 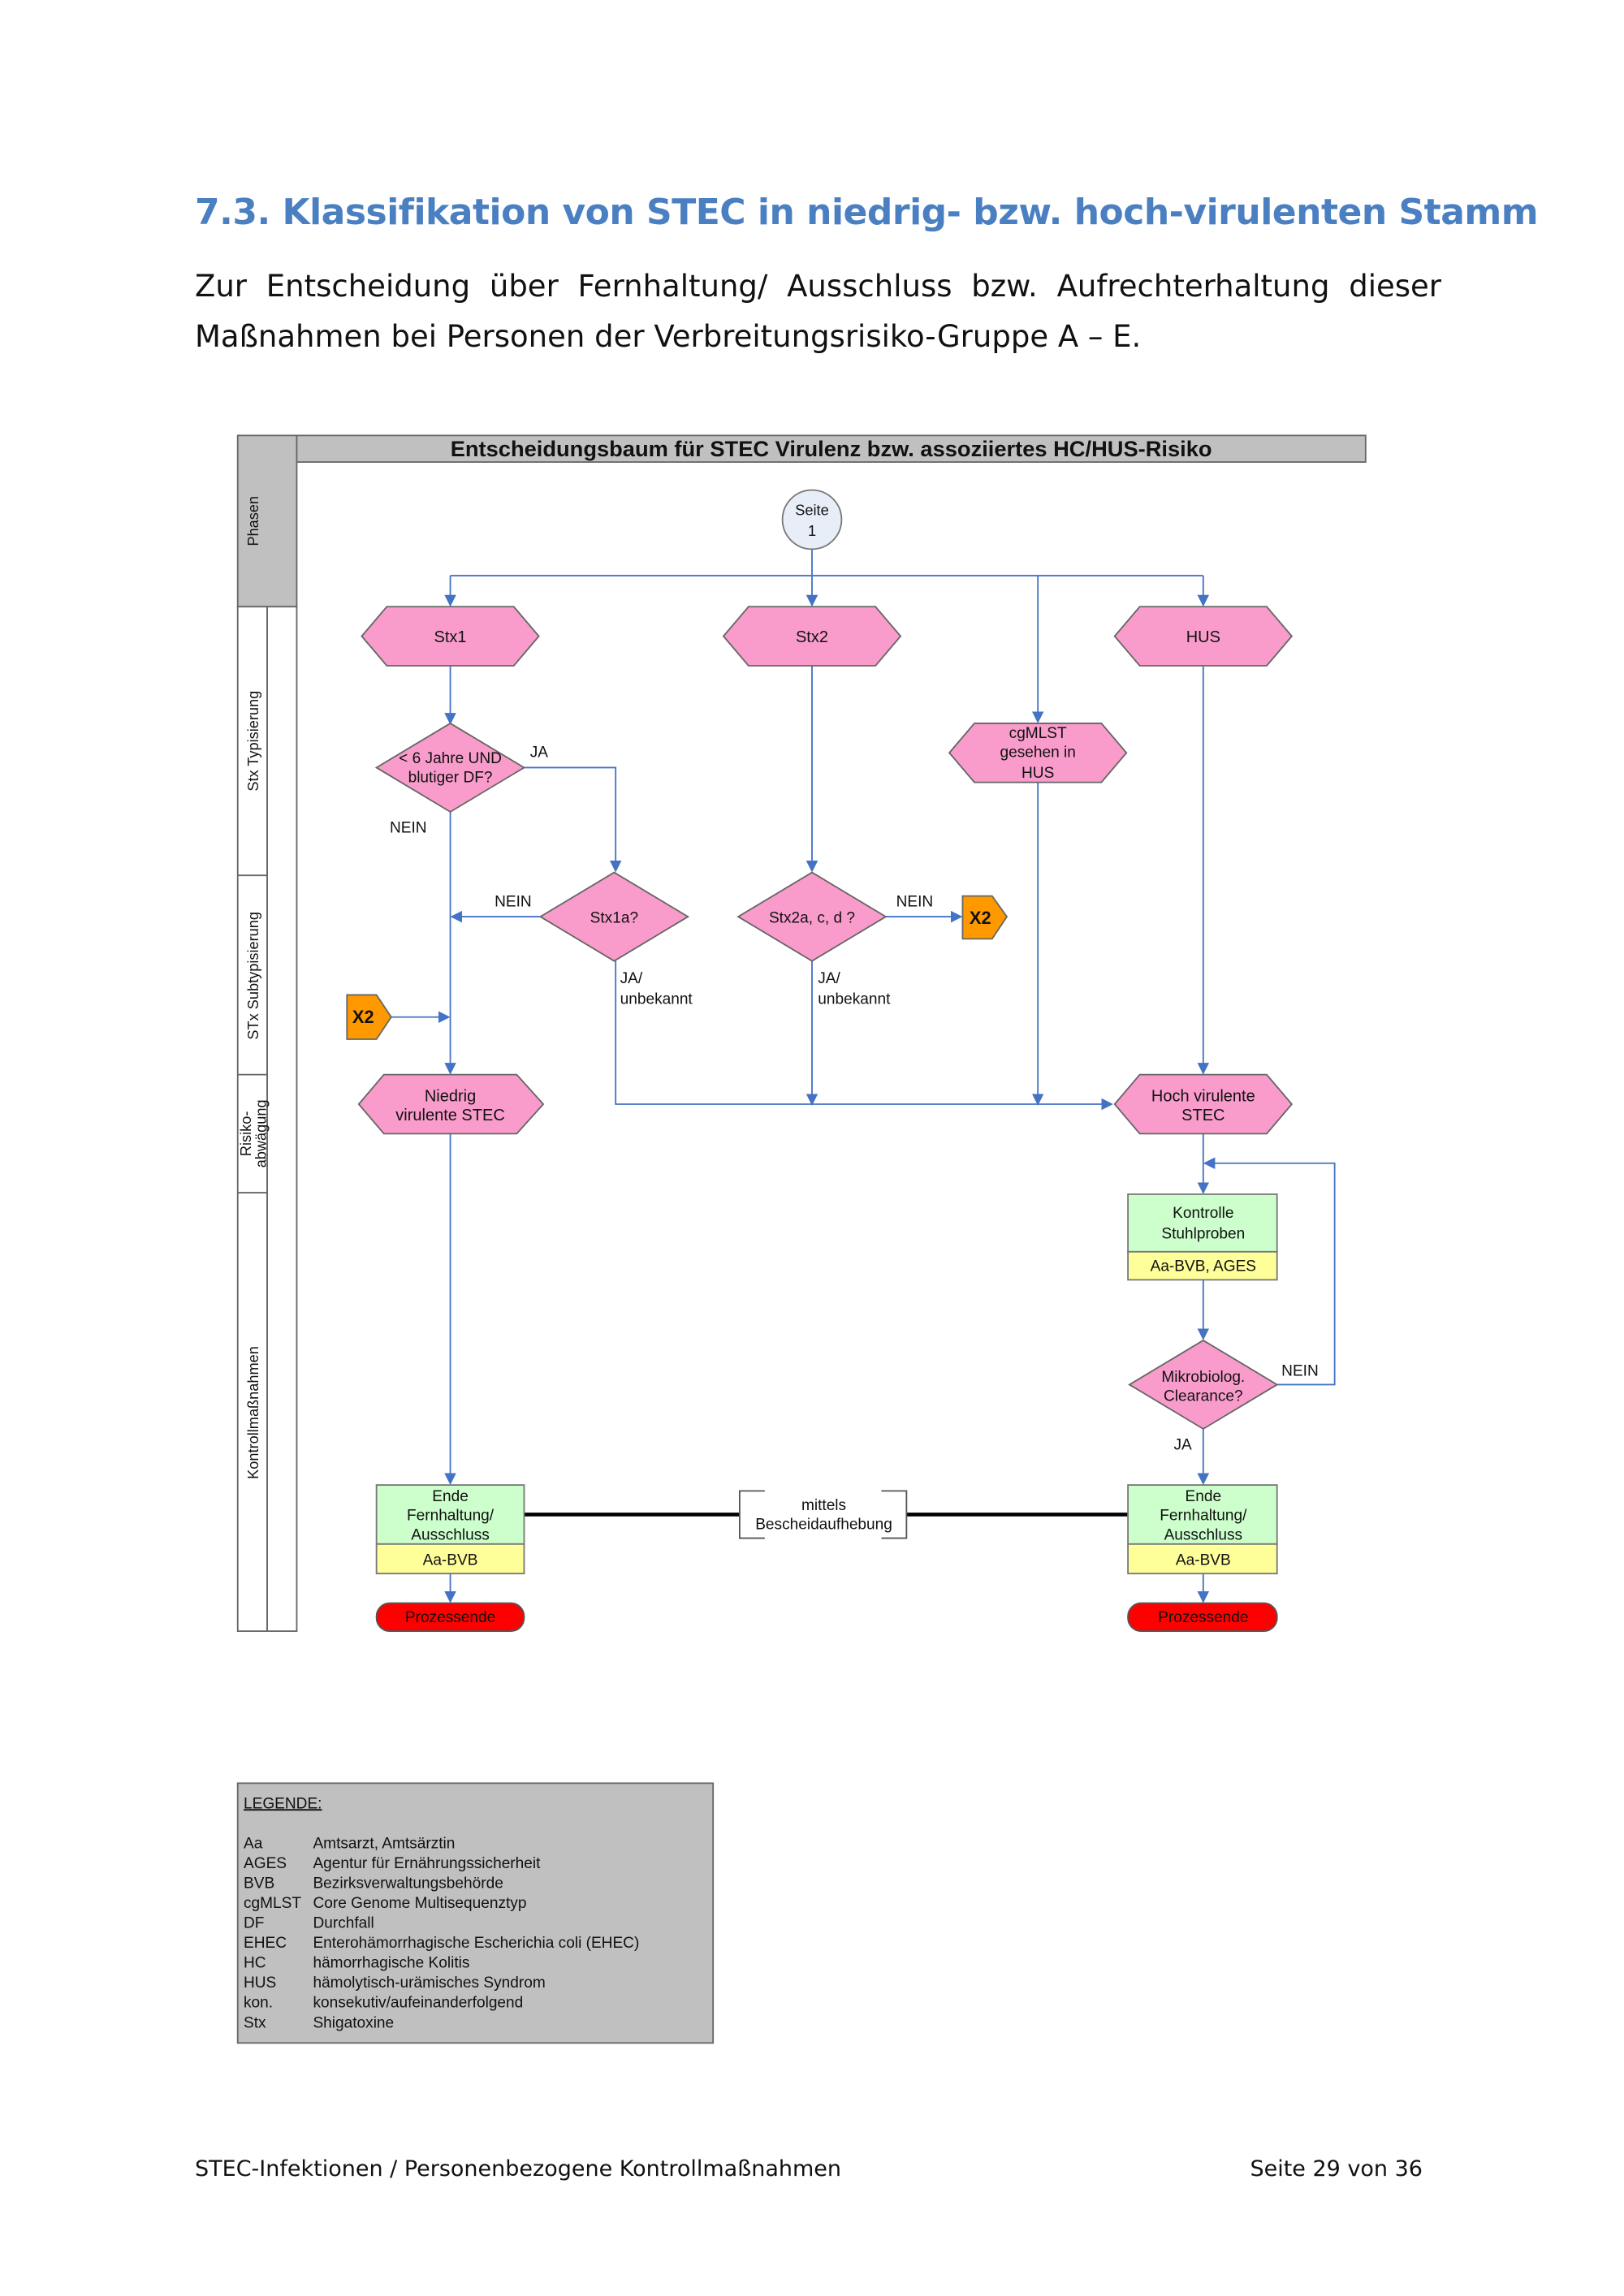 What do you see at coordinates (451, 758) in the screenshot?
I see `age-decision-label: < 6 Jahre UND` at bounding box center [451, 758].